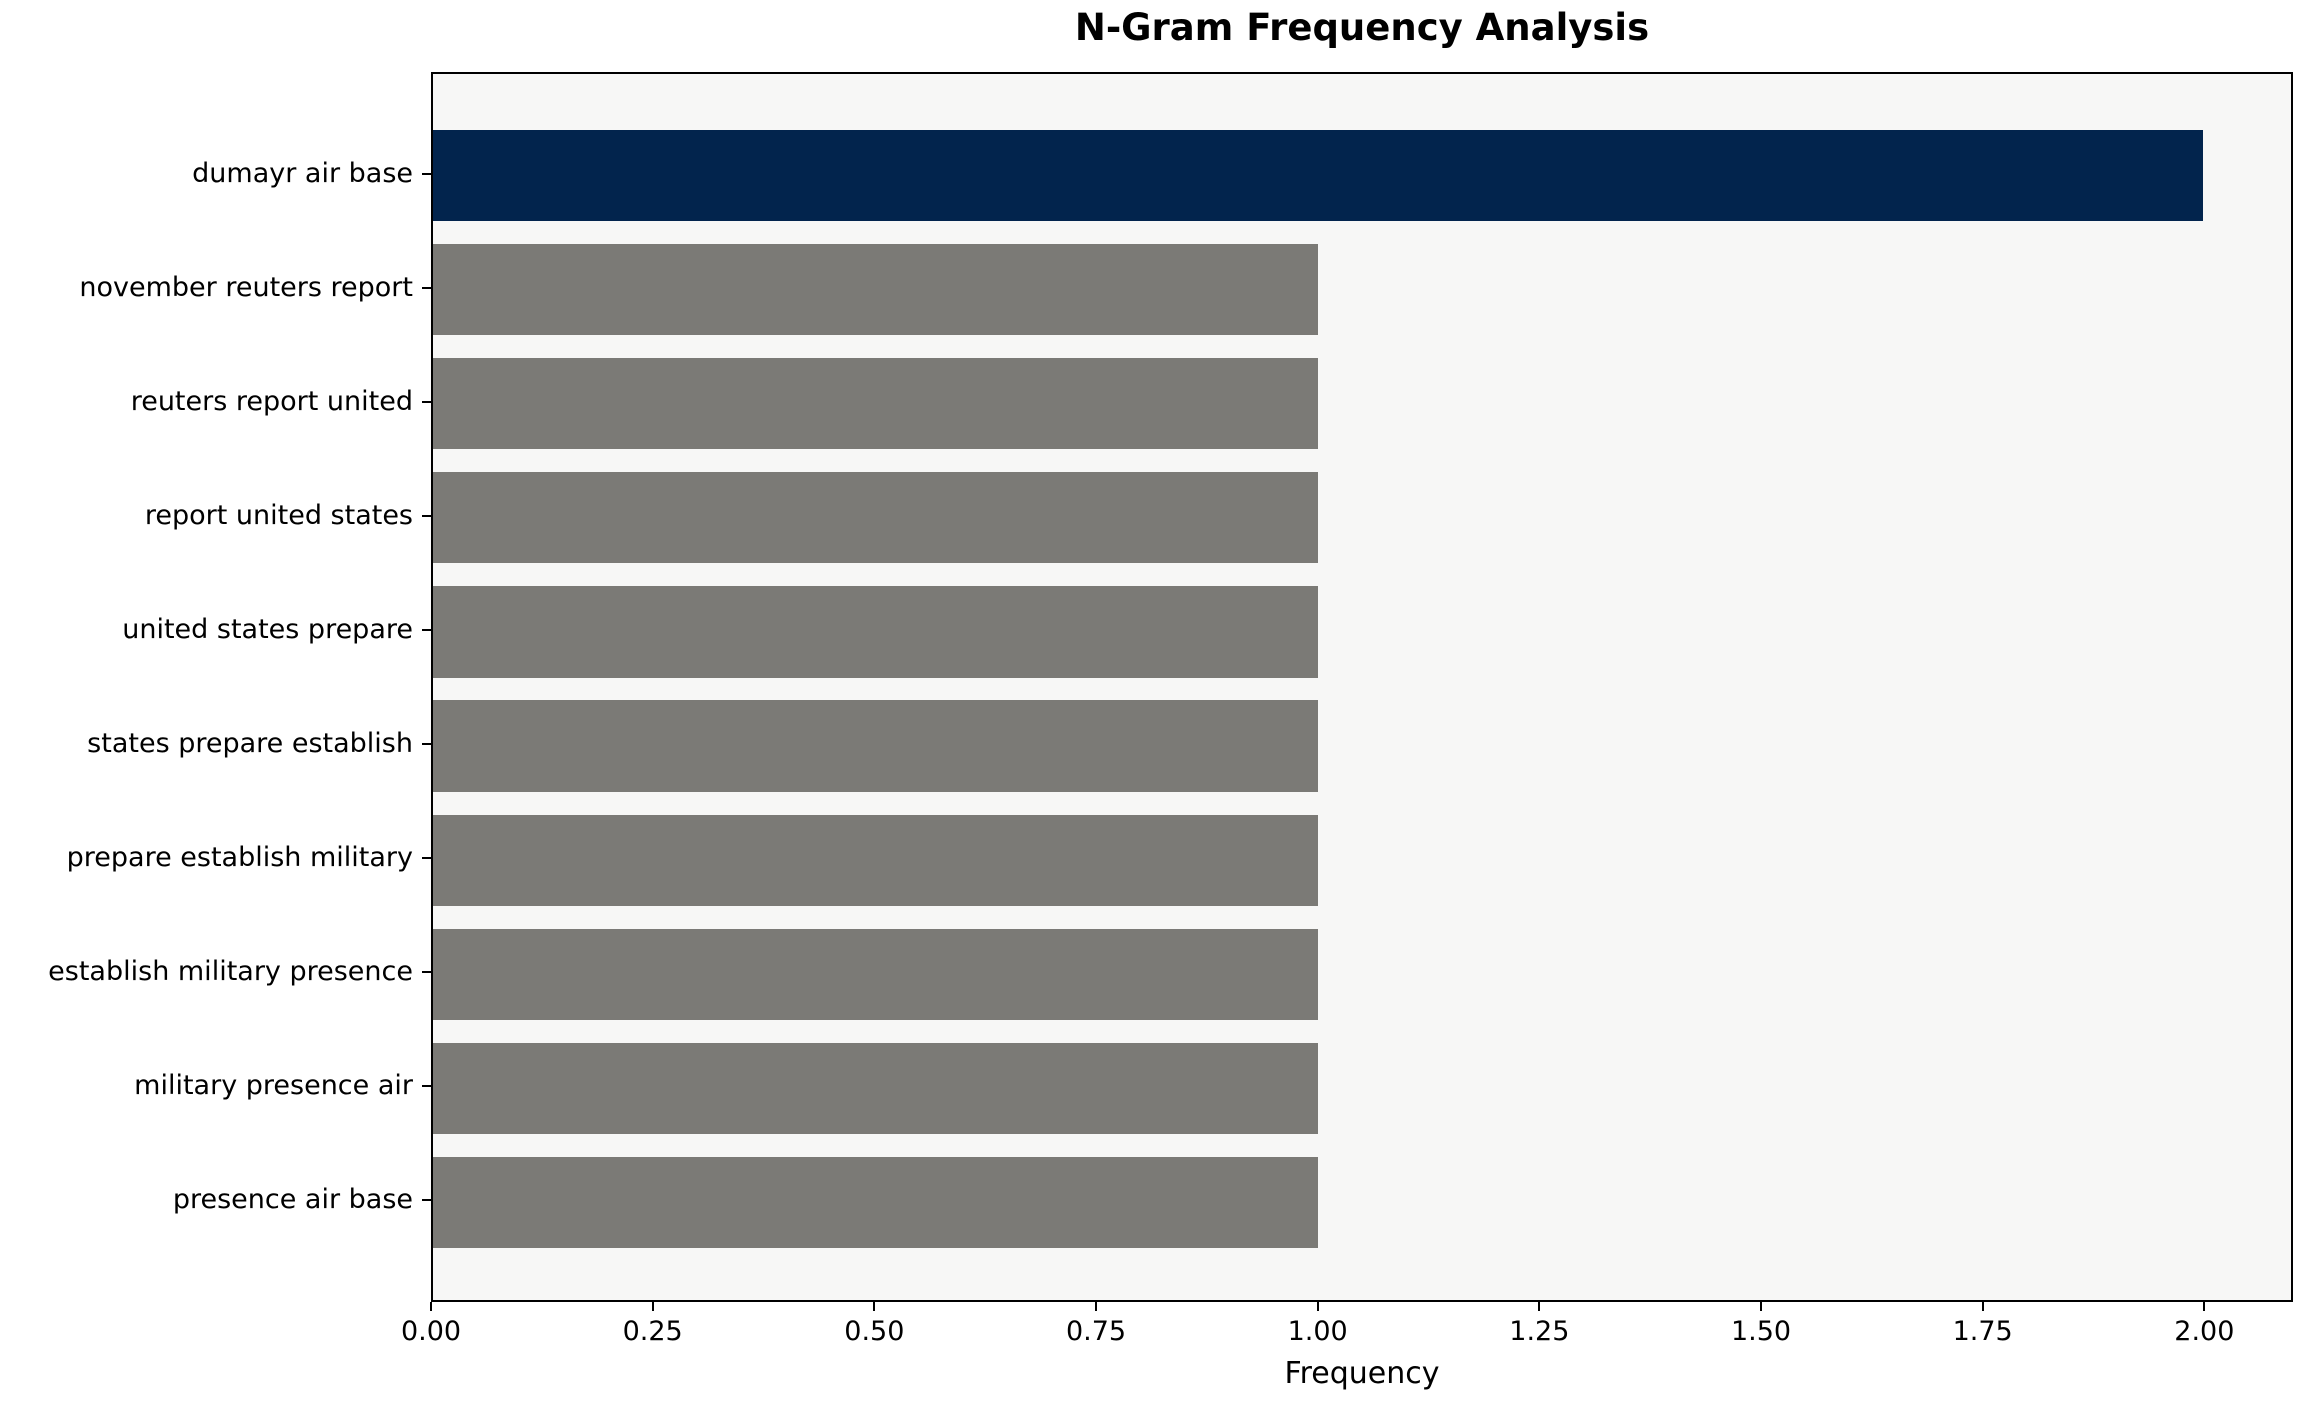  I want to click on x-tick-label: 0.75, so click(1096, 1331).